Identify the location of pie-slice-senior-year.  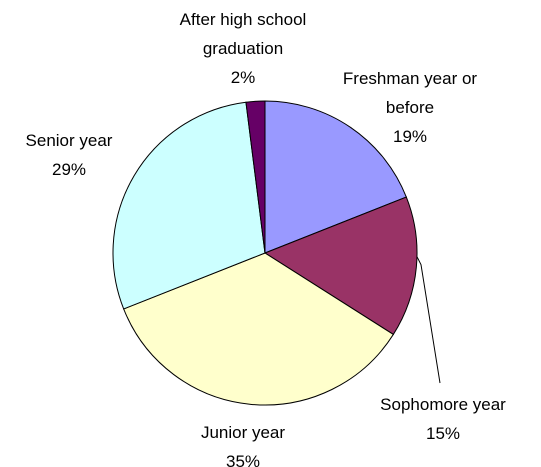
(189, 205).